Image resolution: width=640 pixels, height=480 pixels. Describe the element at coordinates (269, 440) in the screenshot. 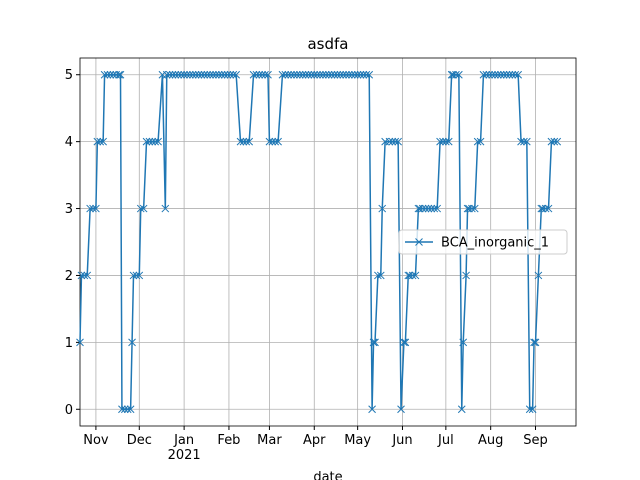

I see `x-tick-label: Mar` at that location.